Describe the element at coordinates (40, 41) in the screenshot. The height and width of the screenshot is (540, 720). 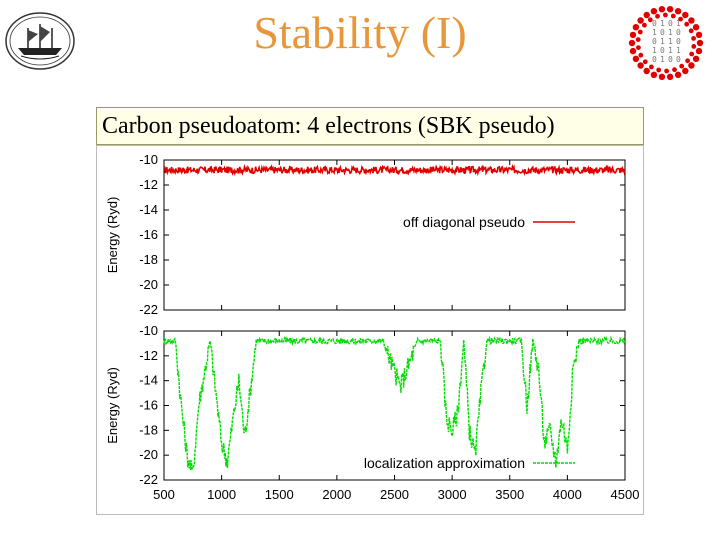
I see `ship-logo-icon` at that location.